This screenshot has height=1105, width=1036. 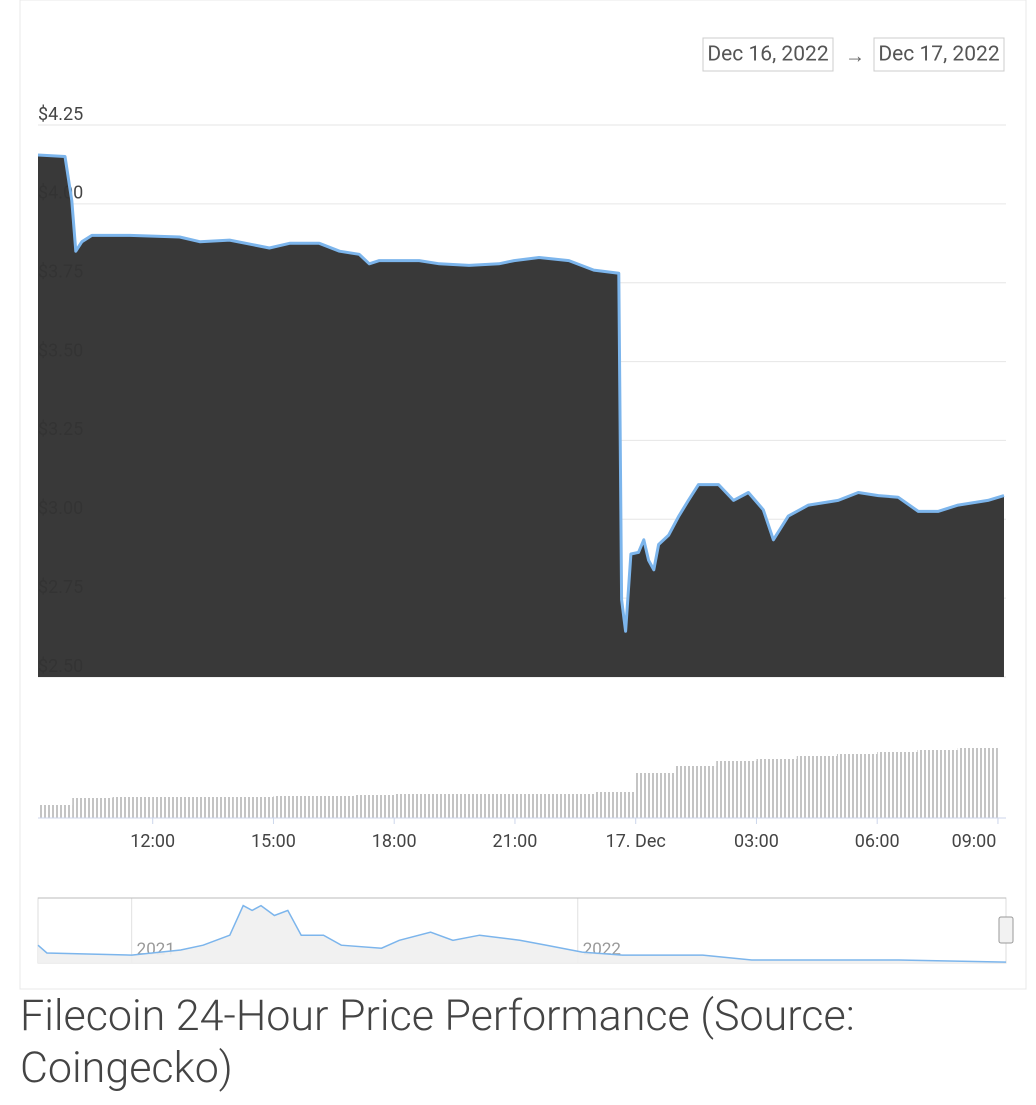 What do you see at coordinates (394, 841) in the screenshot?
I see `x-tick-label: 18:00` at bounding box center [394, 841].